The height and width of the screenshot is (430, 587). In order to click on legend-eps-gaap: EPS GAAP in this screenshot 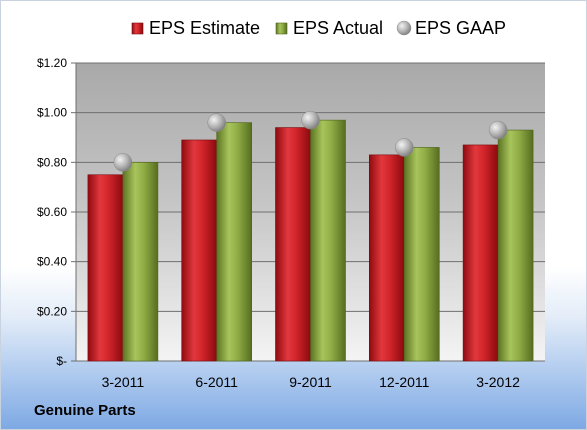, I will do `click(451, 28)`.